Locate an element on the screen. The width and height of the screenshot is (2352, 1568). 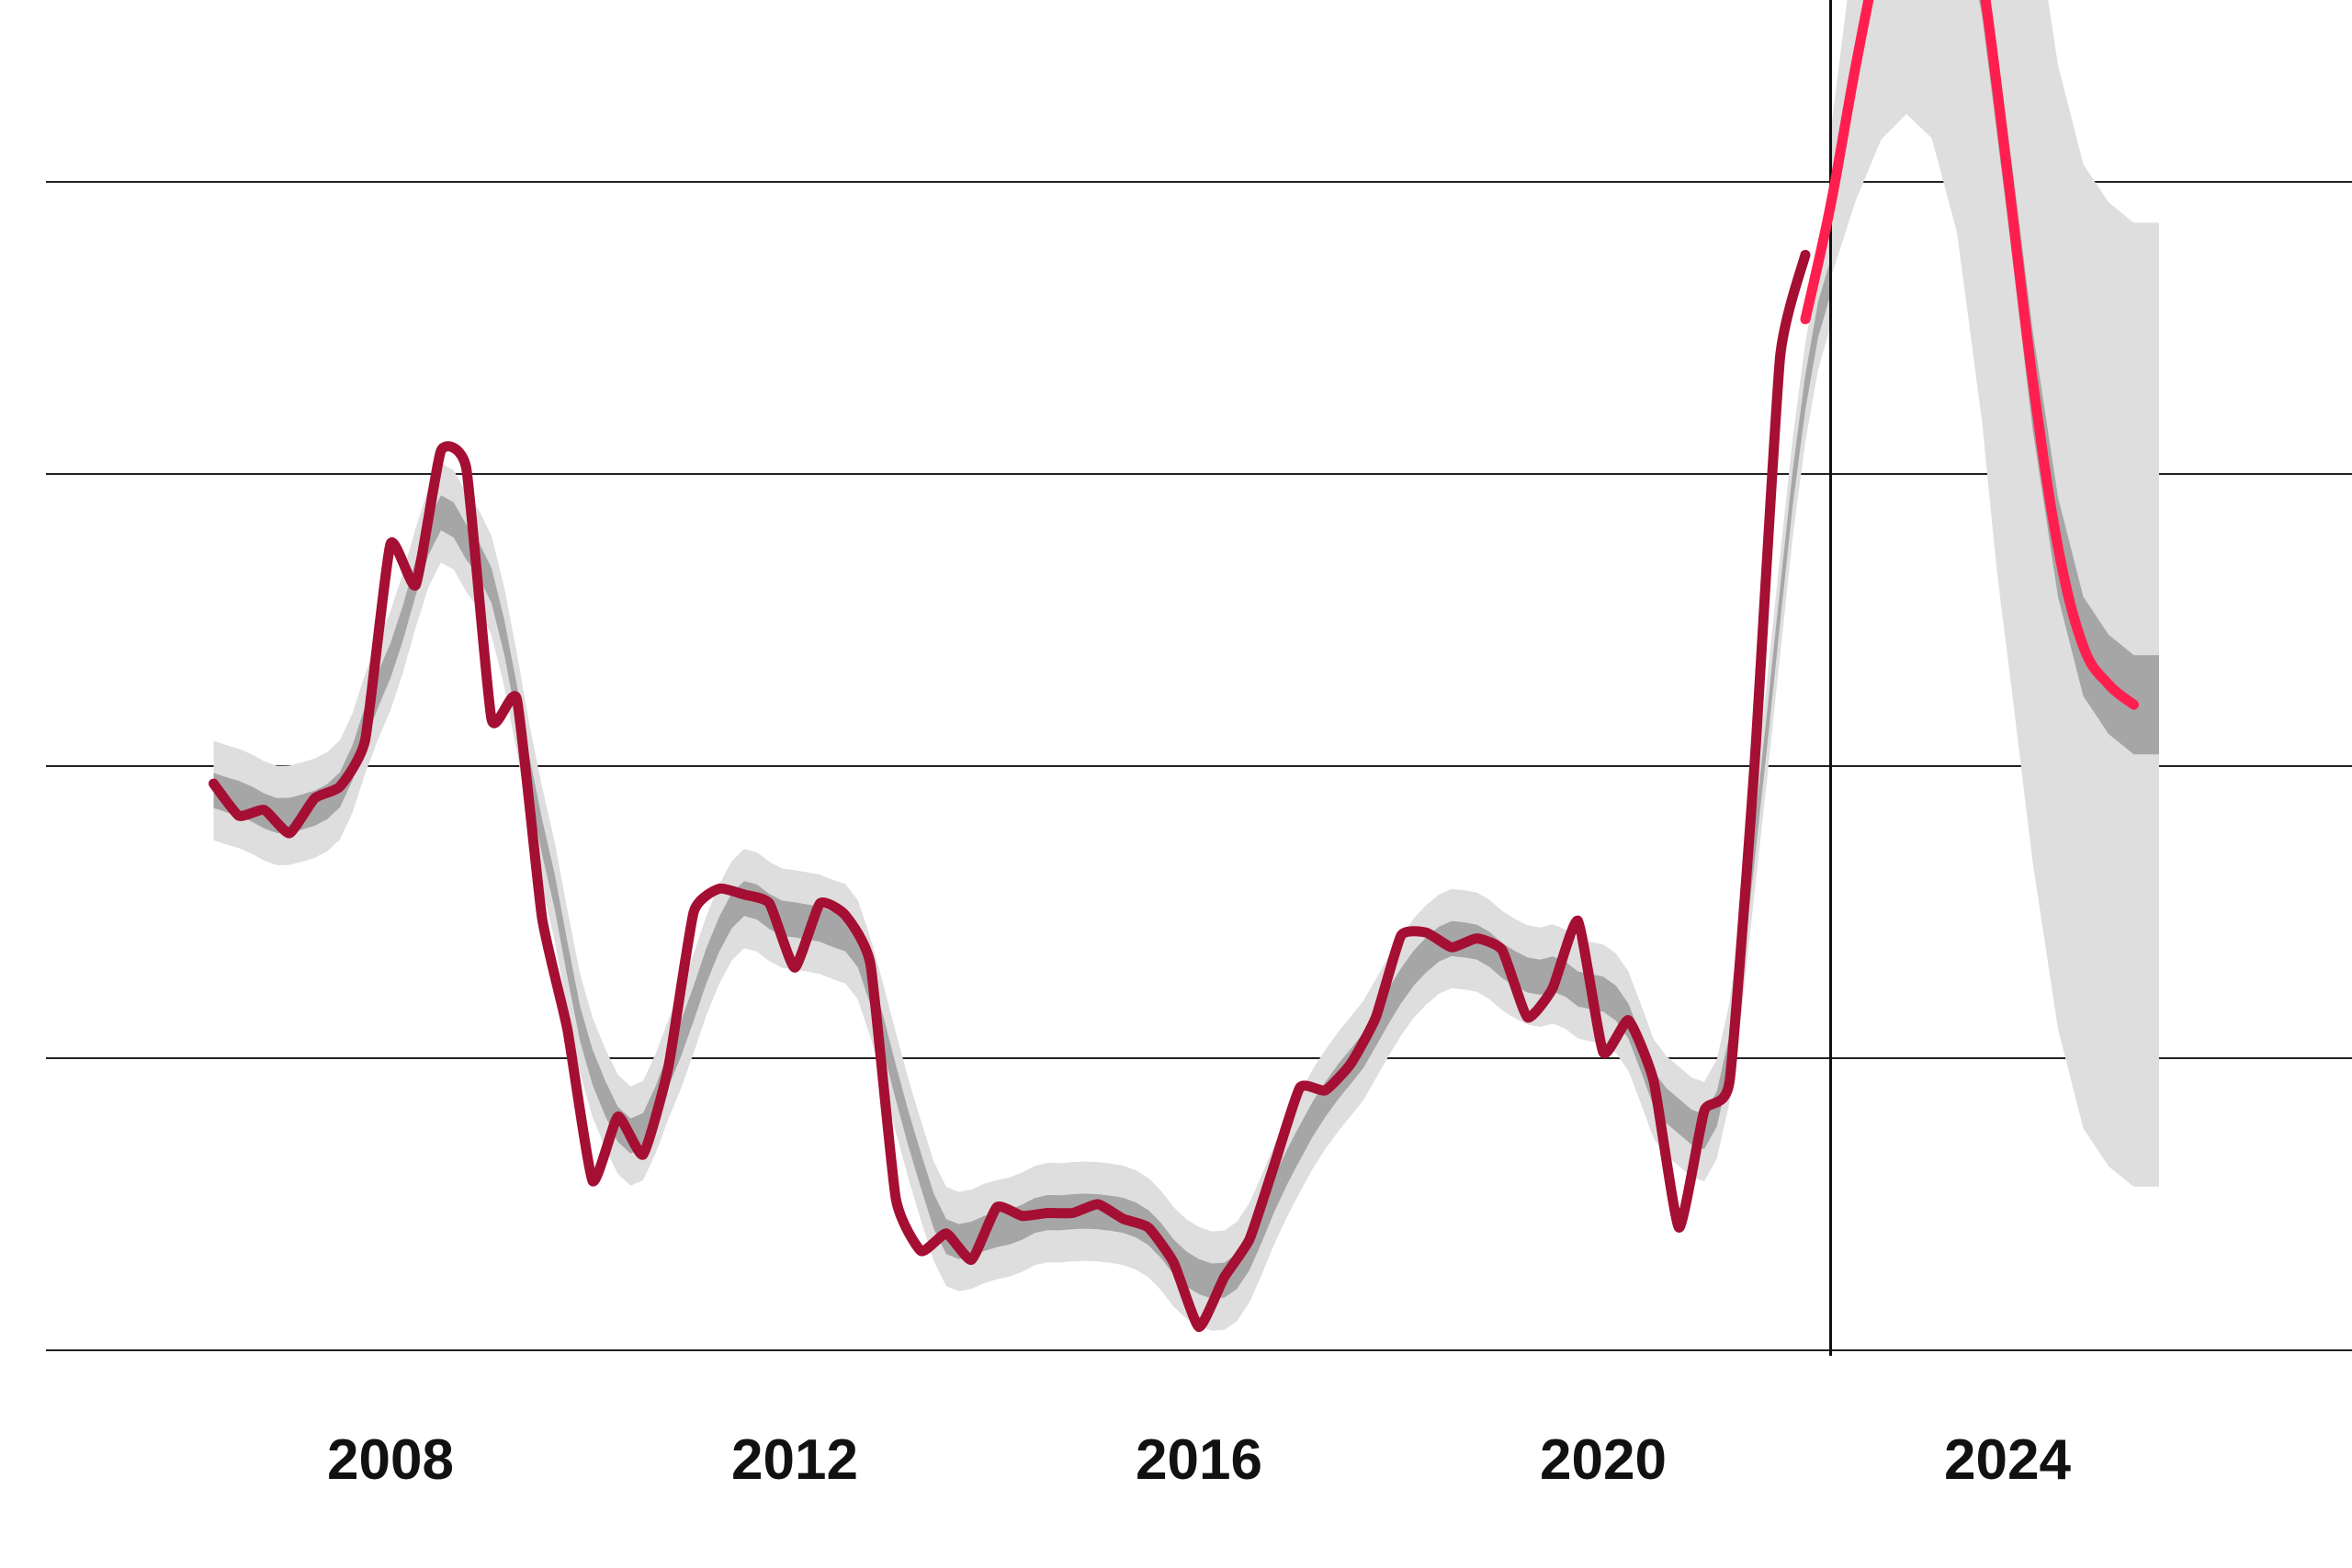
forecast-line is located at coordinates (1969, 355).